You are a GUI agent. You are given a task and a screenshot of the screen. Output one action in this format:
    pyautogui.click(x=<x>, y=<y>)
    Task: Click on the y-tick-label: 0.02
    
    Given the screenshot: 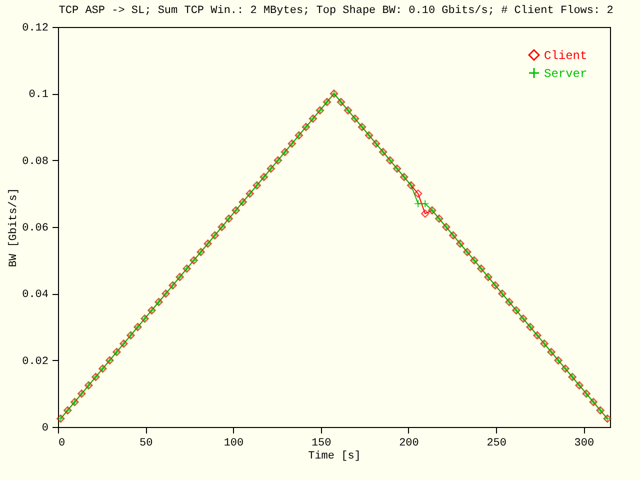 What is the action you would take?
    pyautogui.click(x=35, y=362)
    